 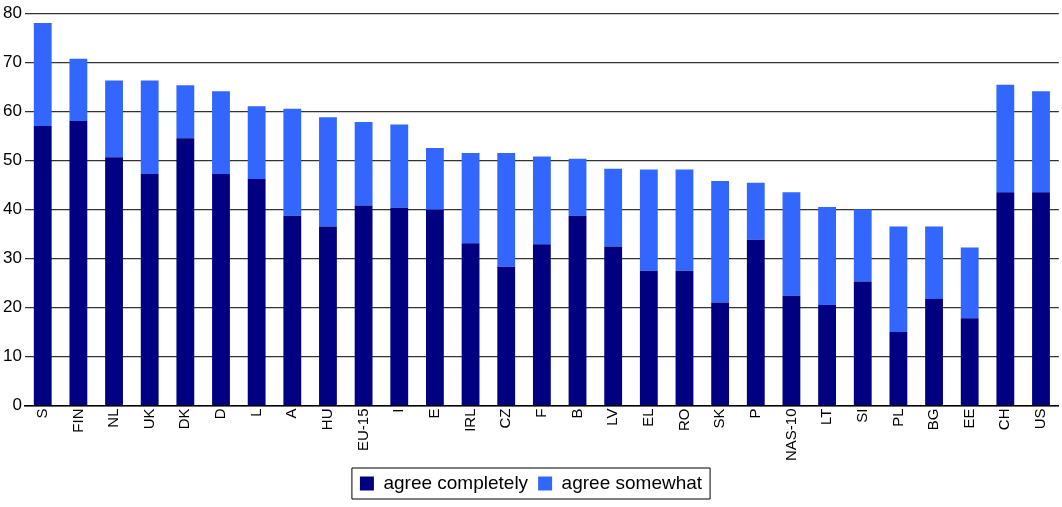 What do you see at coordinates (683, 419) in the screenshot?
I see `x-tick-label: RO` at bounding box center [683, 419].